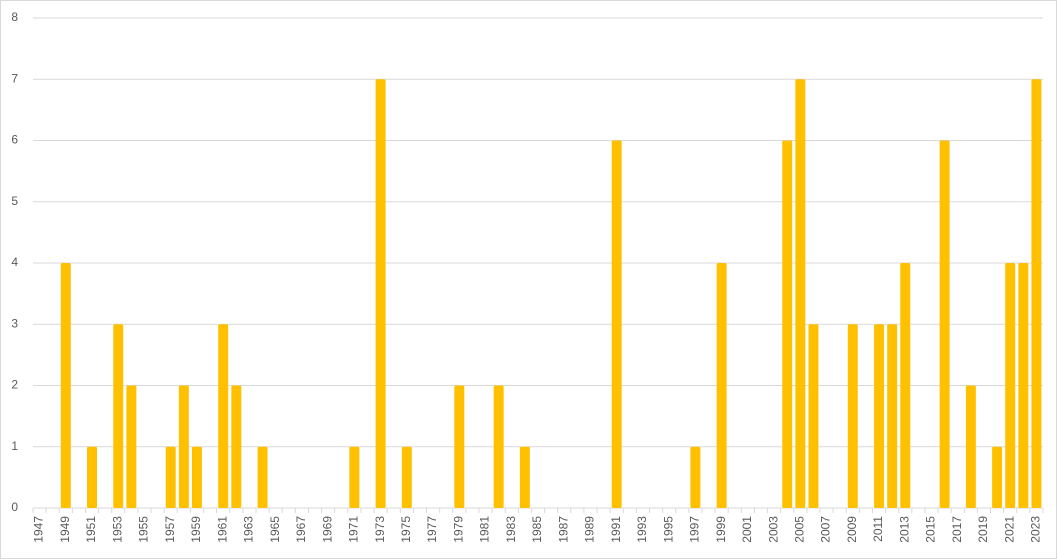  I want to click on x-tick-label: 1965, so click(275, 529).